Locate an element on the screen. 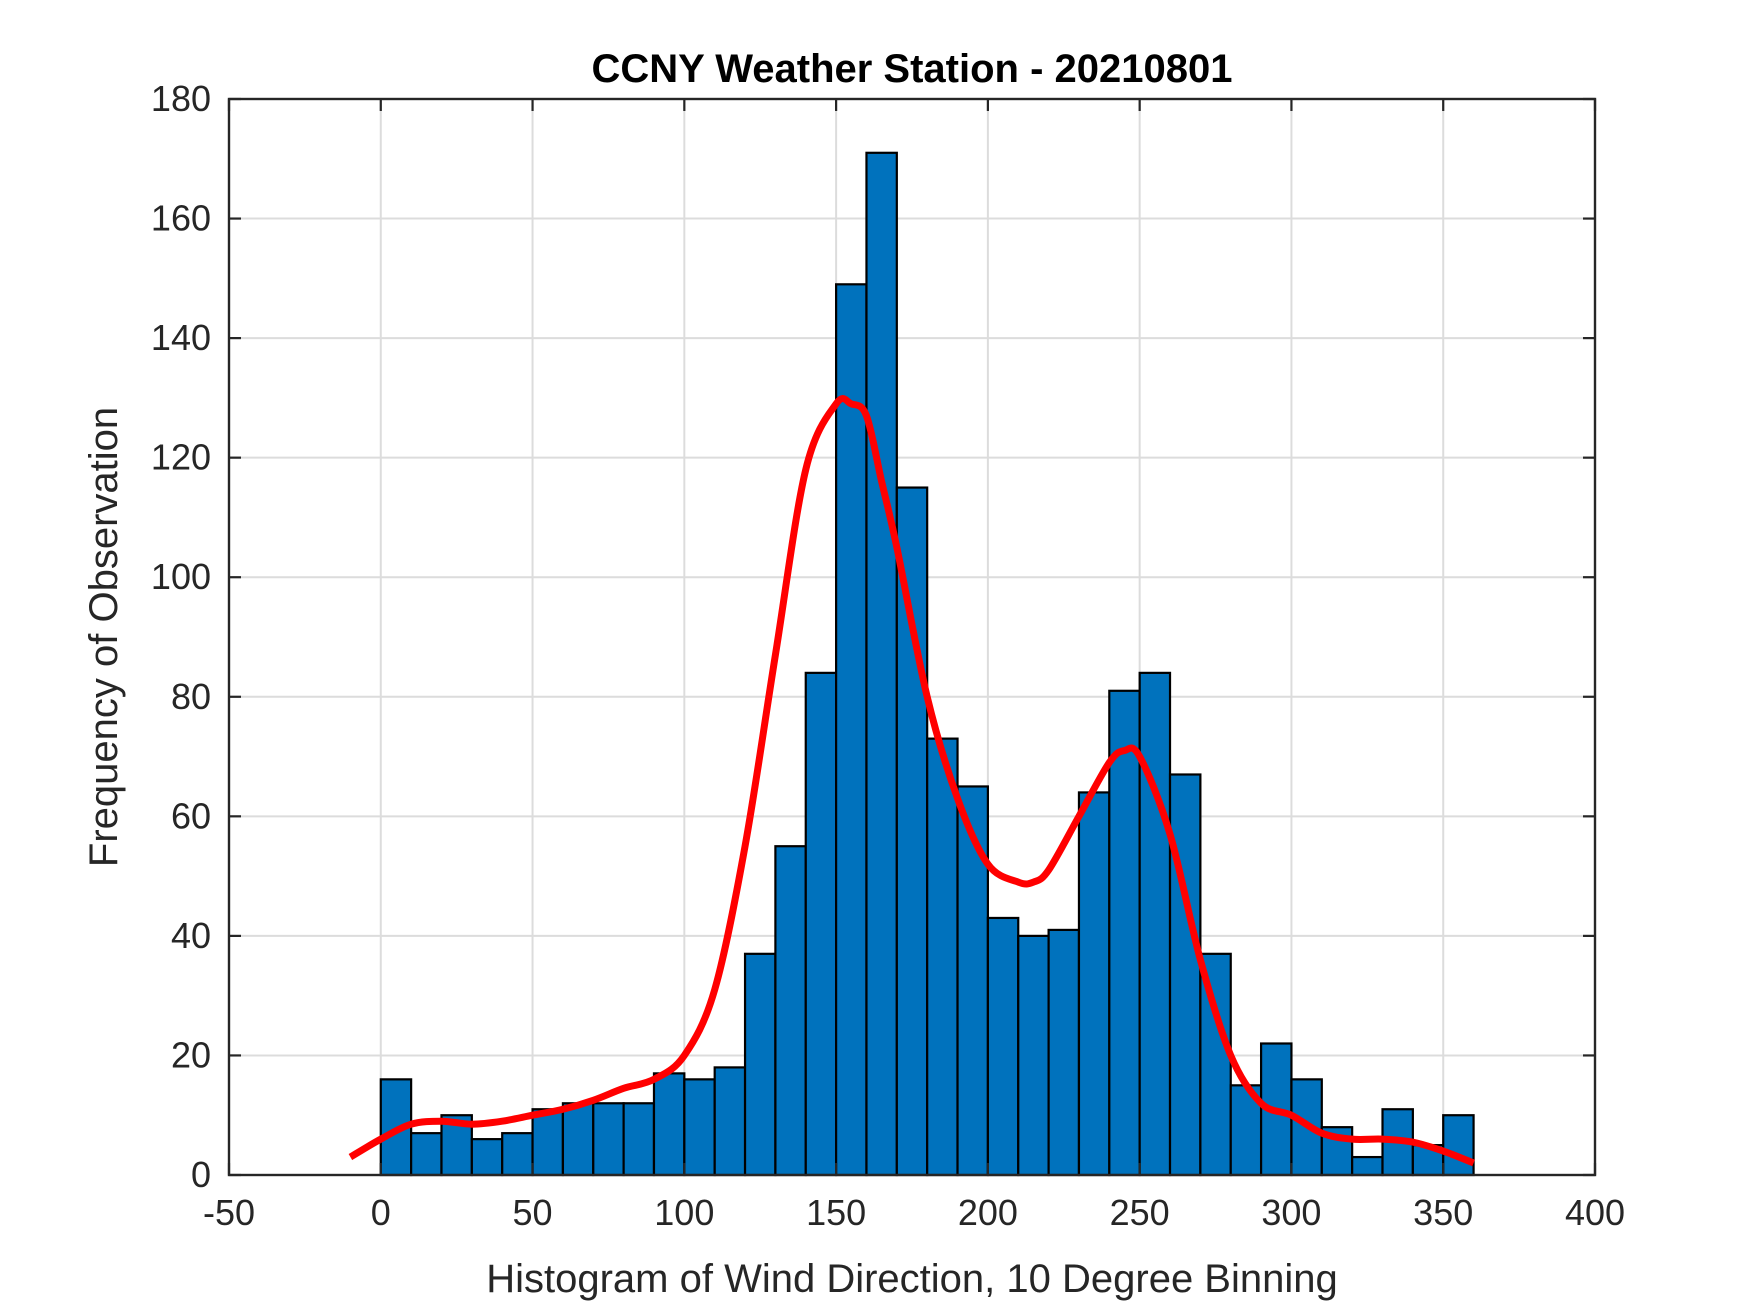 The height and width of the screenshot is (1313, 1750). y-tick-label: 60 is located at coordinates (191, 815).